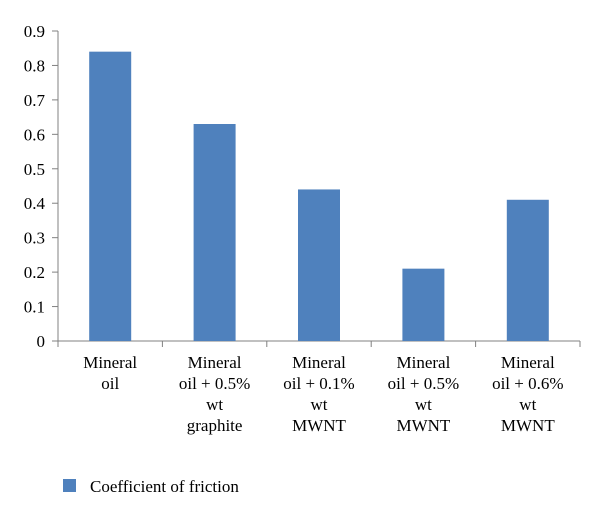 This screenshot has height=525, width=600. Describe the element at coordinates (34, 134) in the screenshot. I see `y-tick-label: 0.6` at that location.